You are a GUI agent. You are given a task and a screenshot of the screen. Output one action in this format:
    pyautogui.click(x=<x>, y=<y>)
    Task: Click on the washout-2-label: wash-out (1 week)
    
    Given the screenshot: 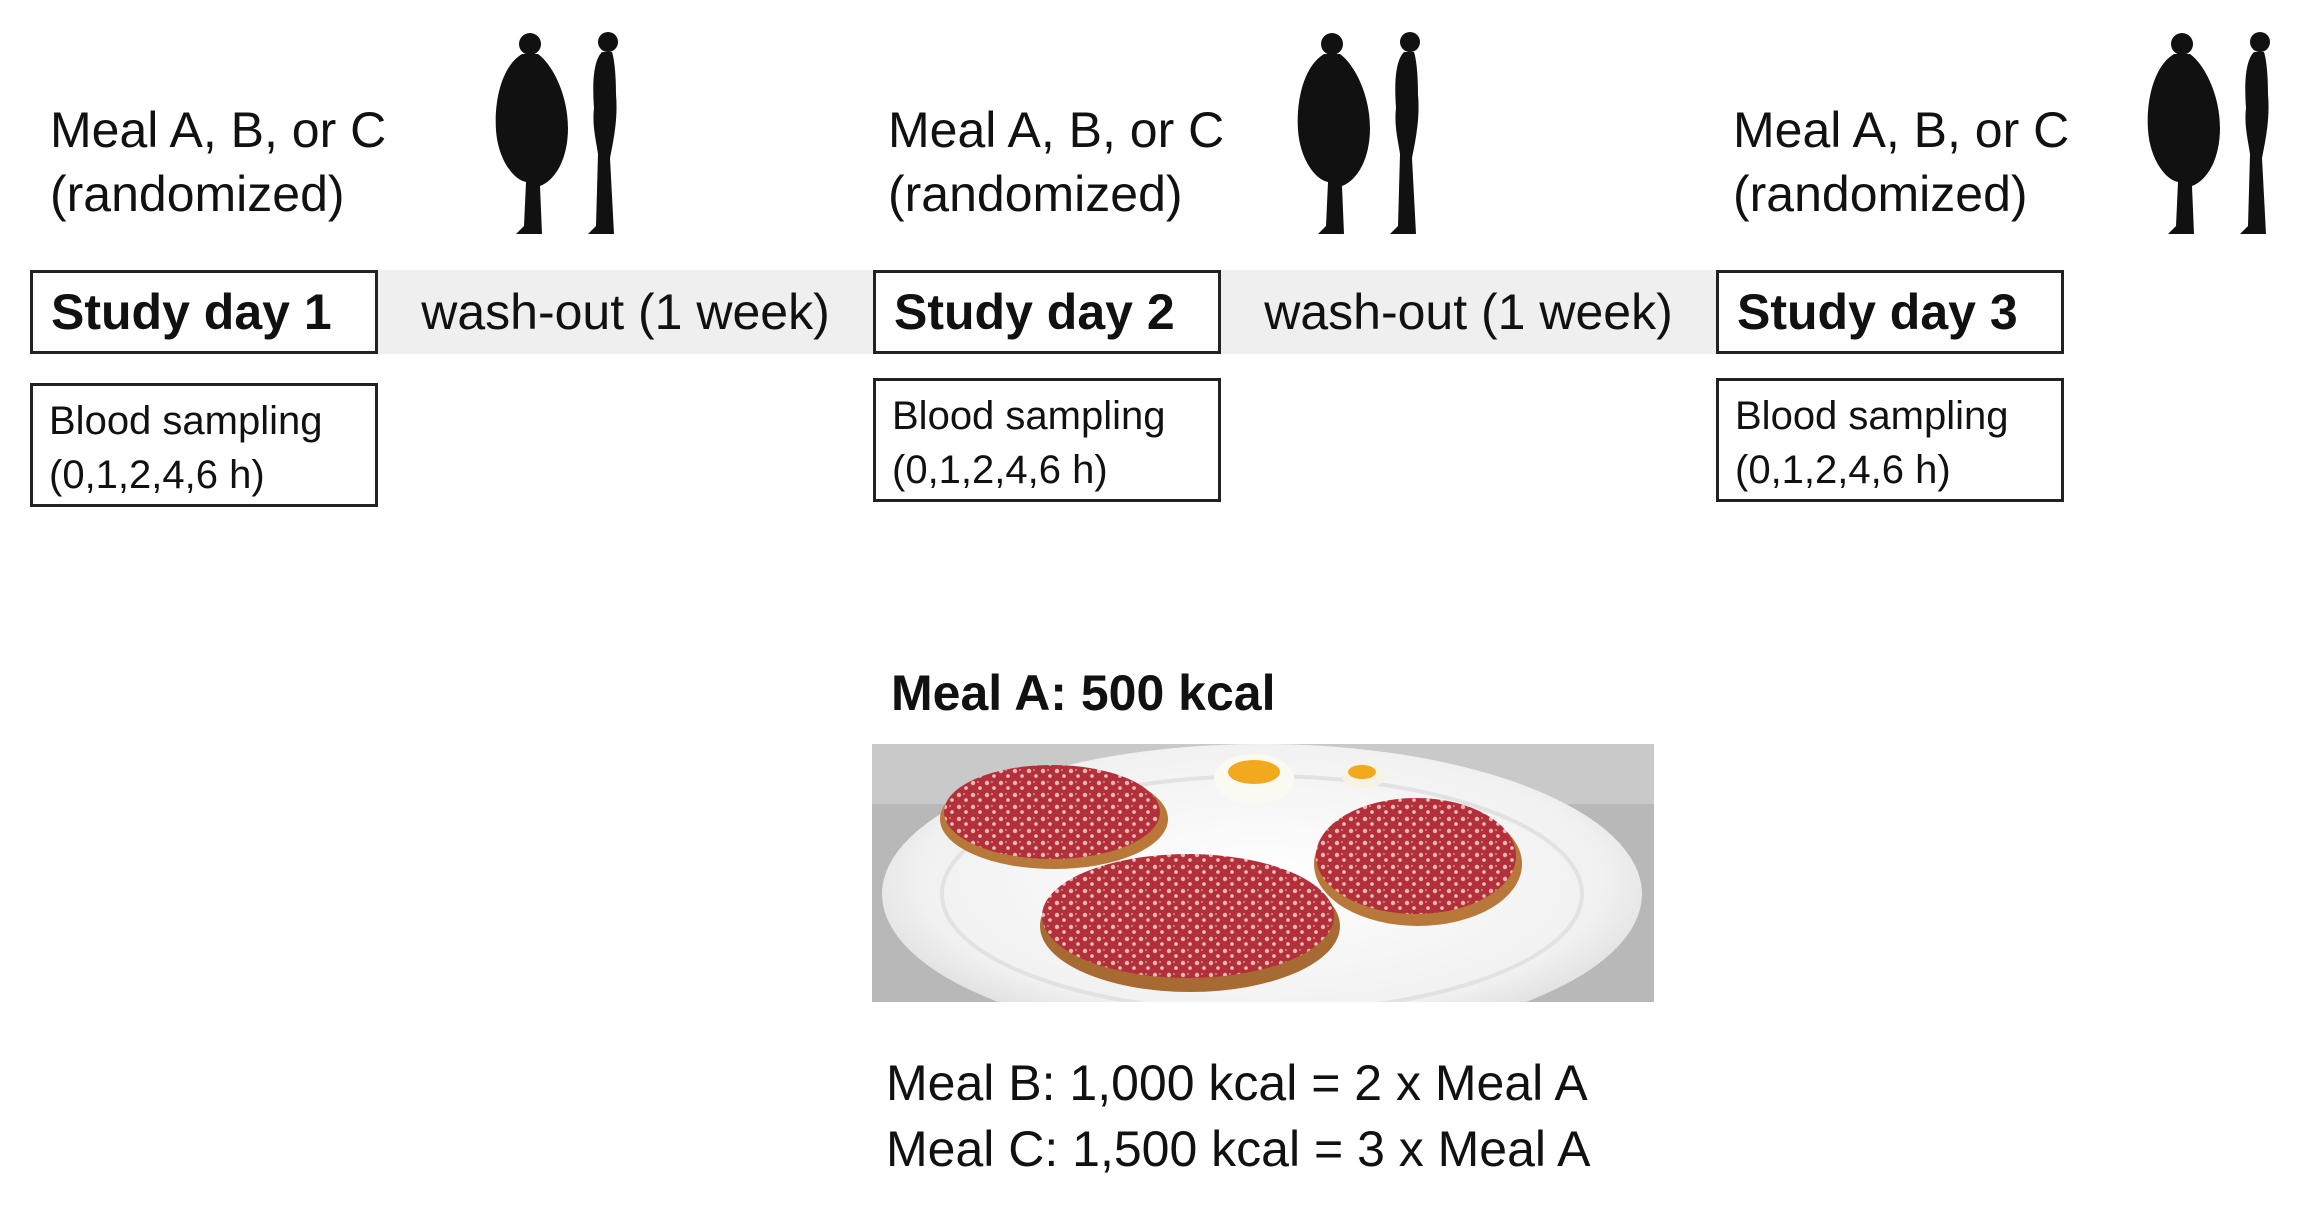 What is the action you would take?
    pyautogui.click(x=1468, y=312)
    